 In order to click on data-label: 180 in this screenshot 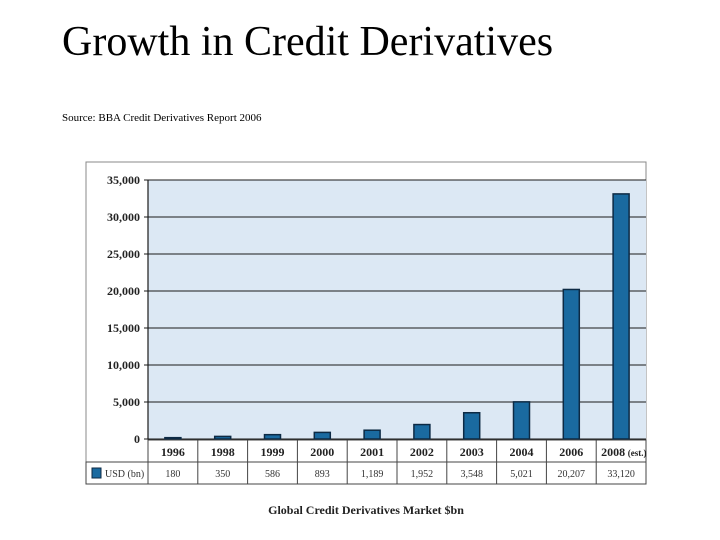, I will do `click(172, 474)`.